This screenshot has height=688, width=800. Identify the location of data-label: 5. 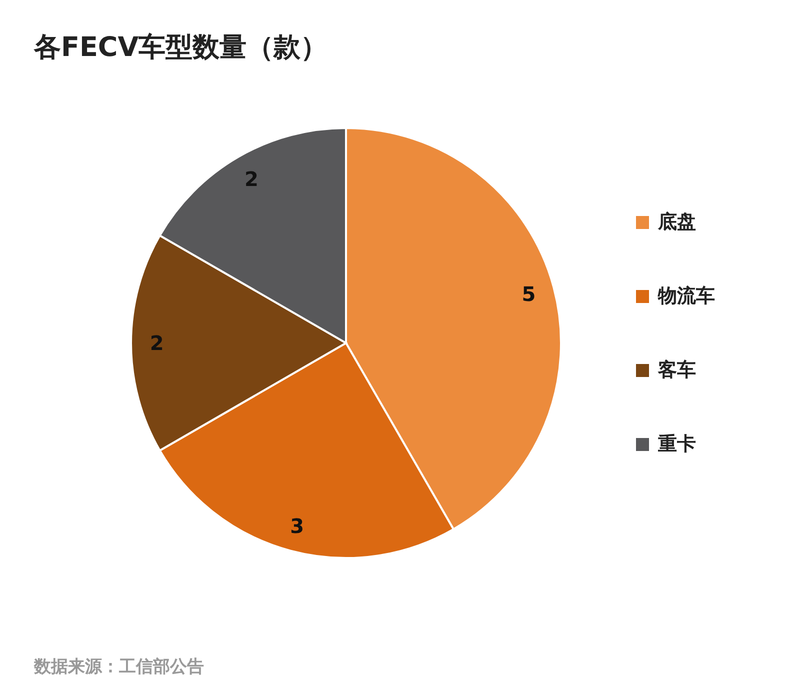
(529, 294).